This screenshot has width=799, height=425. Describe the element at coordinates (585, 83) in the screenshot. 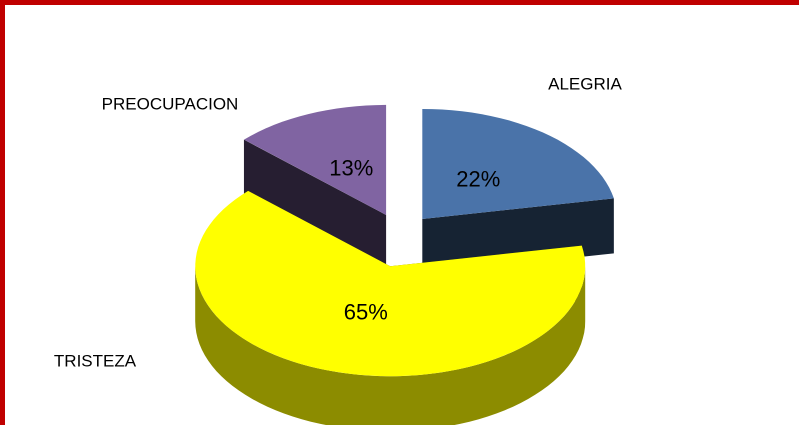

I see `category-label: ALEGRIA` at that location.